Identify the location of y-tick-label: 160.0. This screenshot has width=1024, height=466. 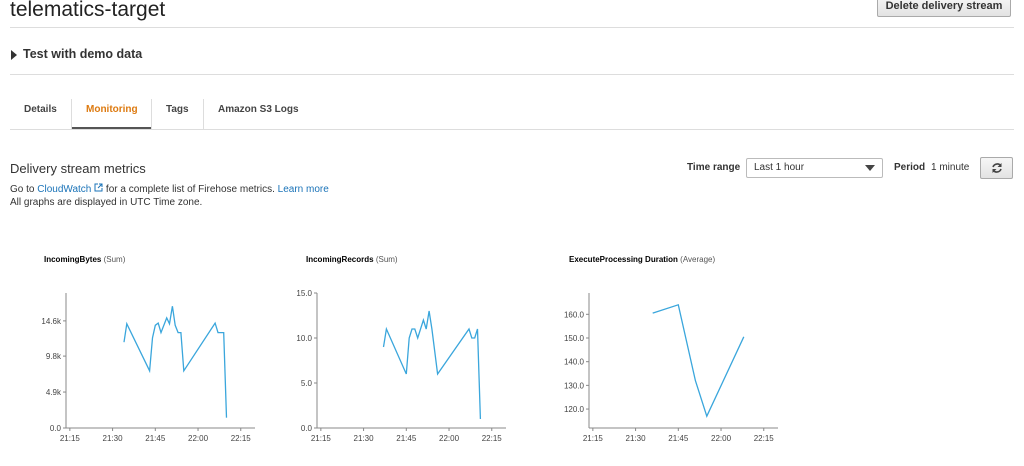
(574, 314).